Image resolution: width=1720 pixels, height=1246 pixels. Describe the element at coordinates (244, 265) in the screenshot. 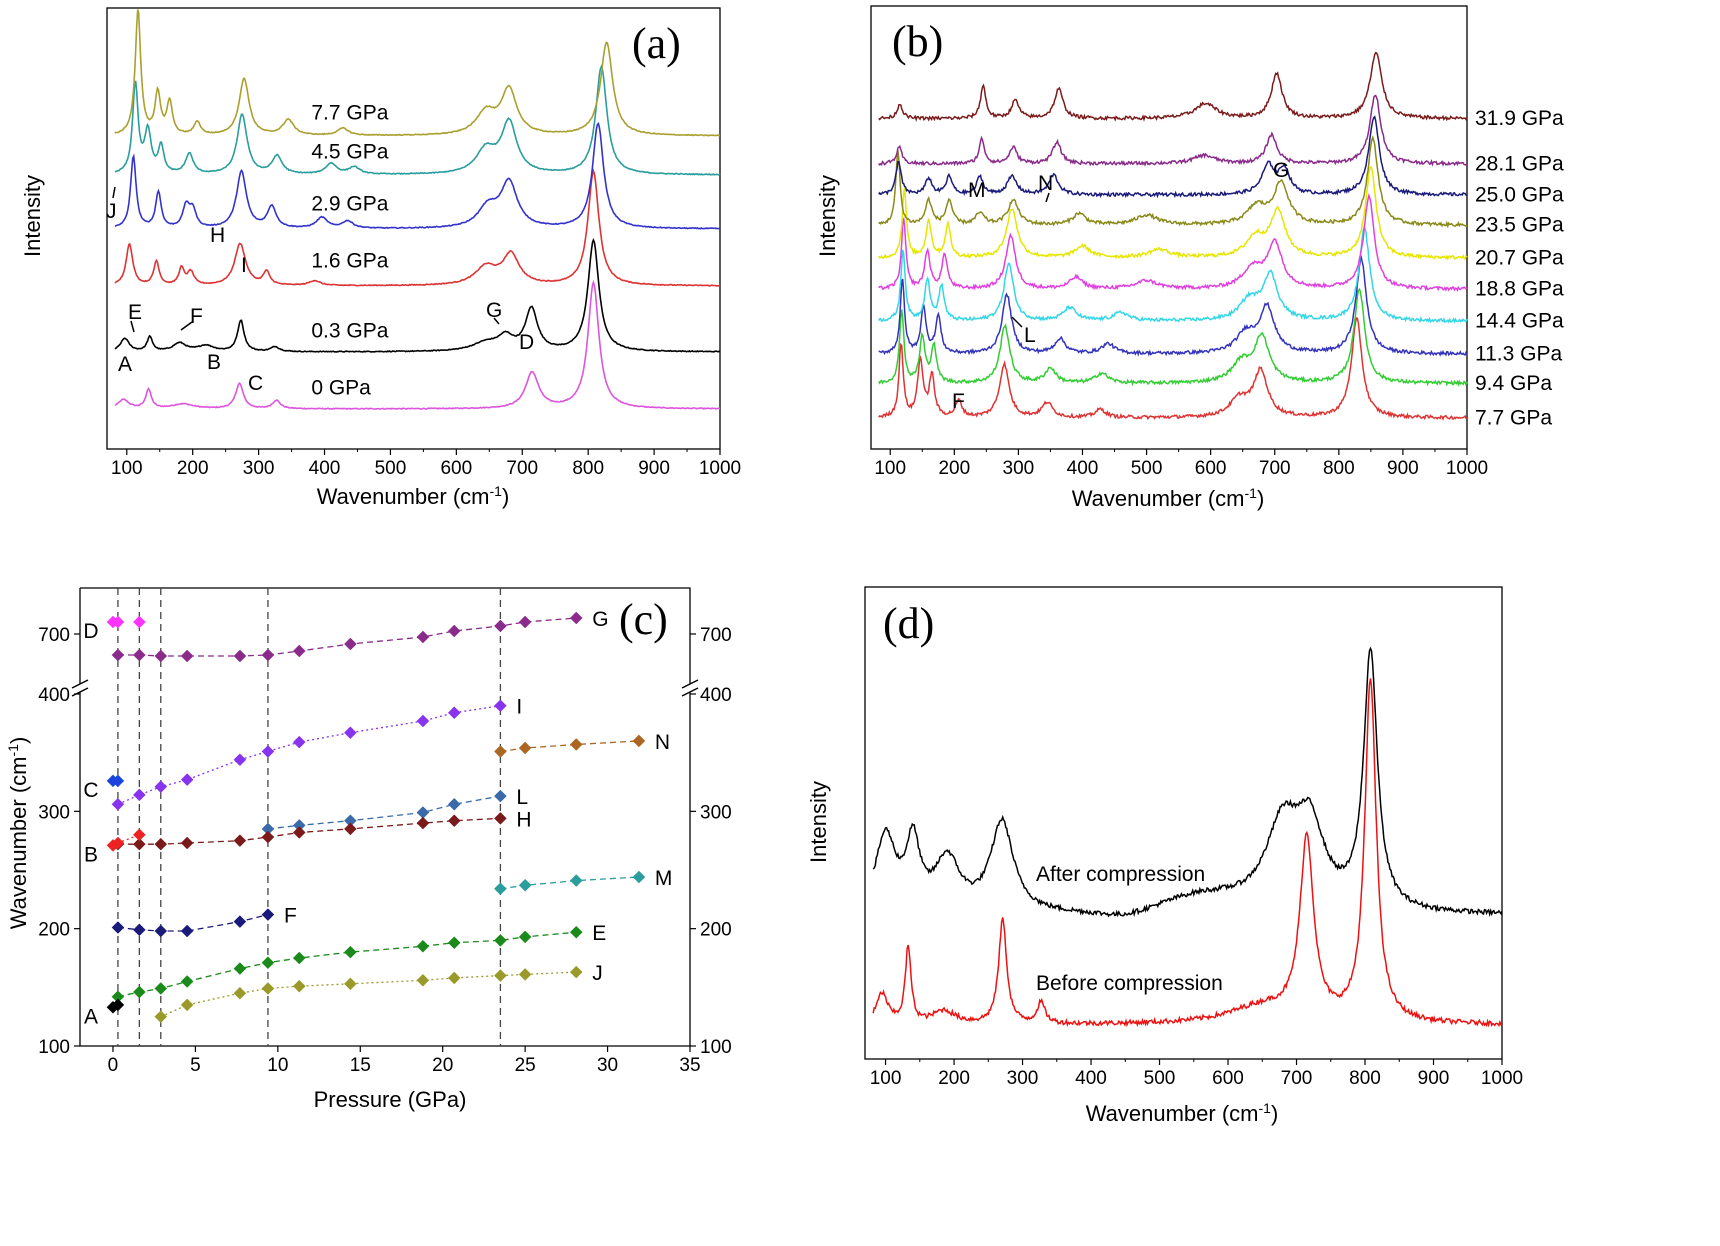

I see `peak-label-I: I` at that location.